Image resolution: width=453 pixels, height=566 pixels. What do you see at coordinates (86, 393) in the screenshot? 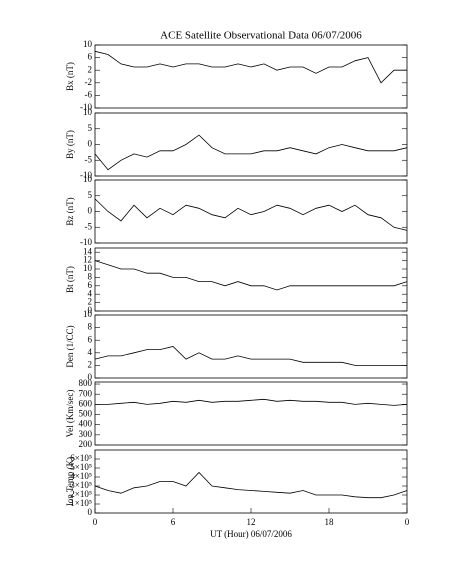
I see `y-tick-label: 700` at bounding box center [86, 393].